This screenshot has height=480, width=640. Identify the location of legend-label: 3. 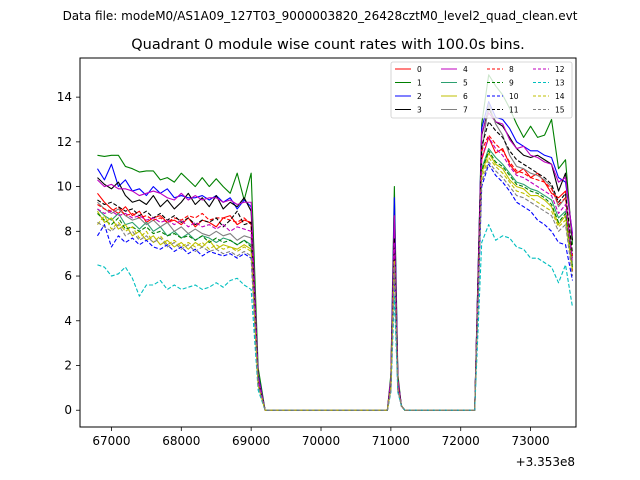
(419, 110).